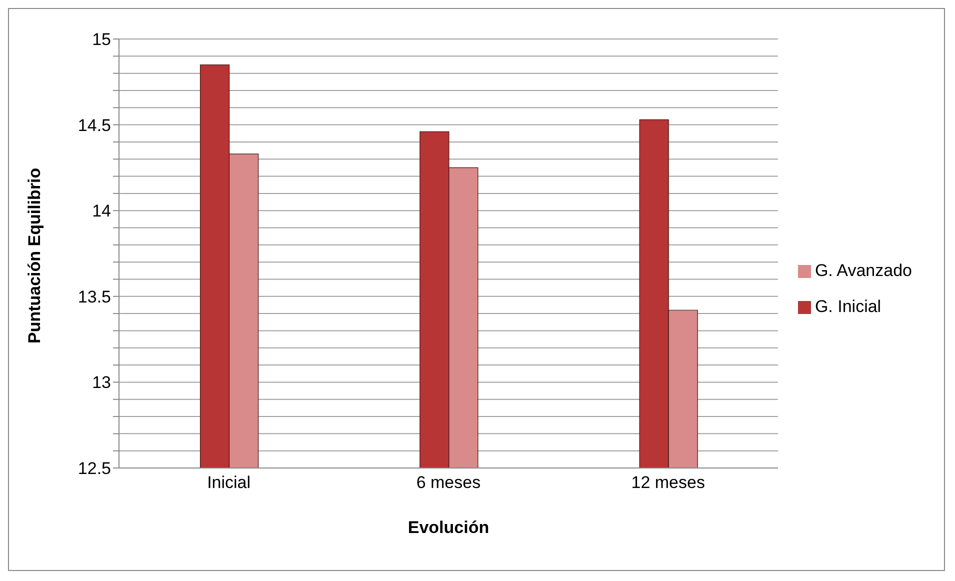  What do you see at coordinates (668, 482) in the screenshot?
I see `x-tick-label: 12 meses` at bounding box center [668, 482].